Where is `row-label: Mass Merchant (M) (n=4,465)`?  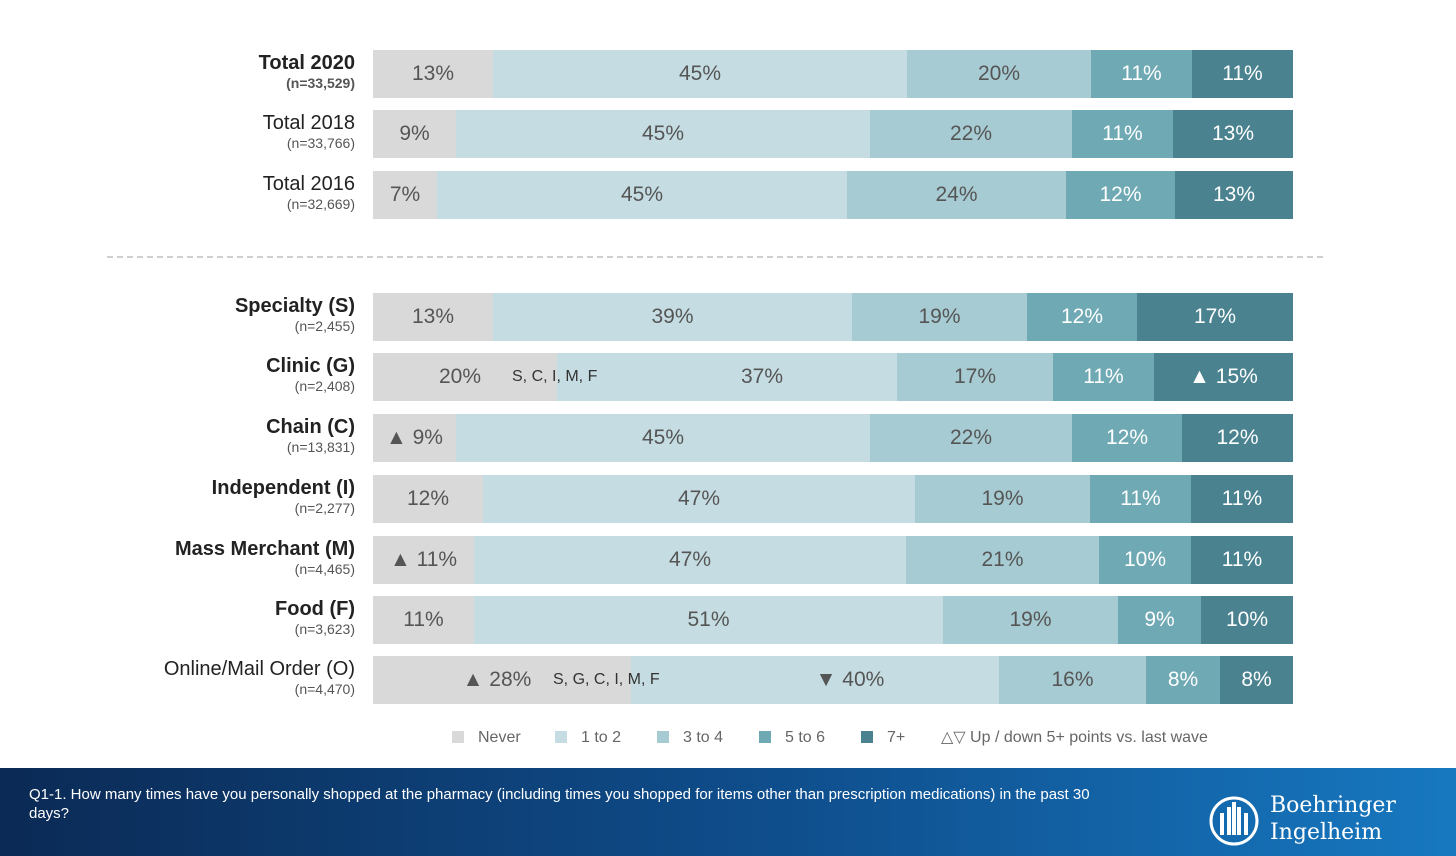
row-label: Mass Merchant (M) (n=4,465) is located at coordinates (265, 557).